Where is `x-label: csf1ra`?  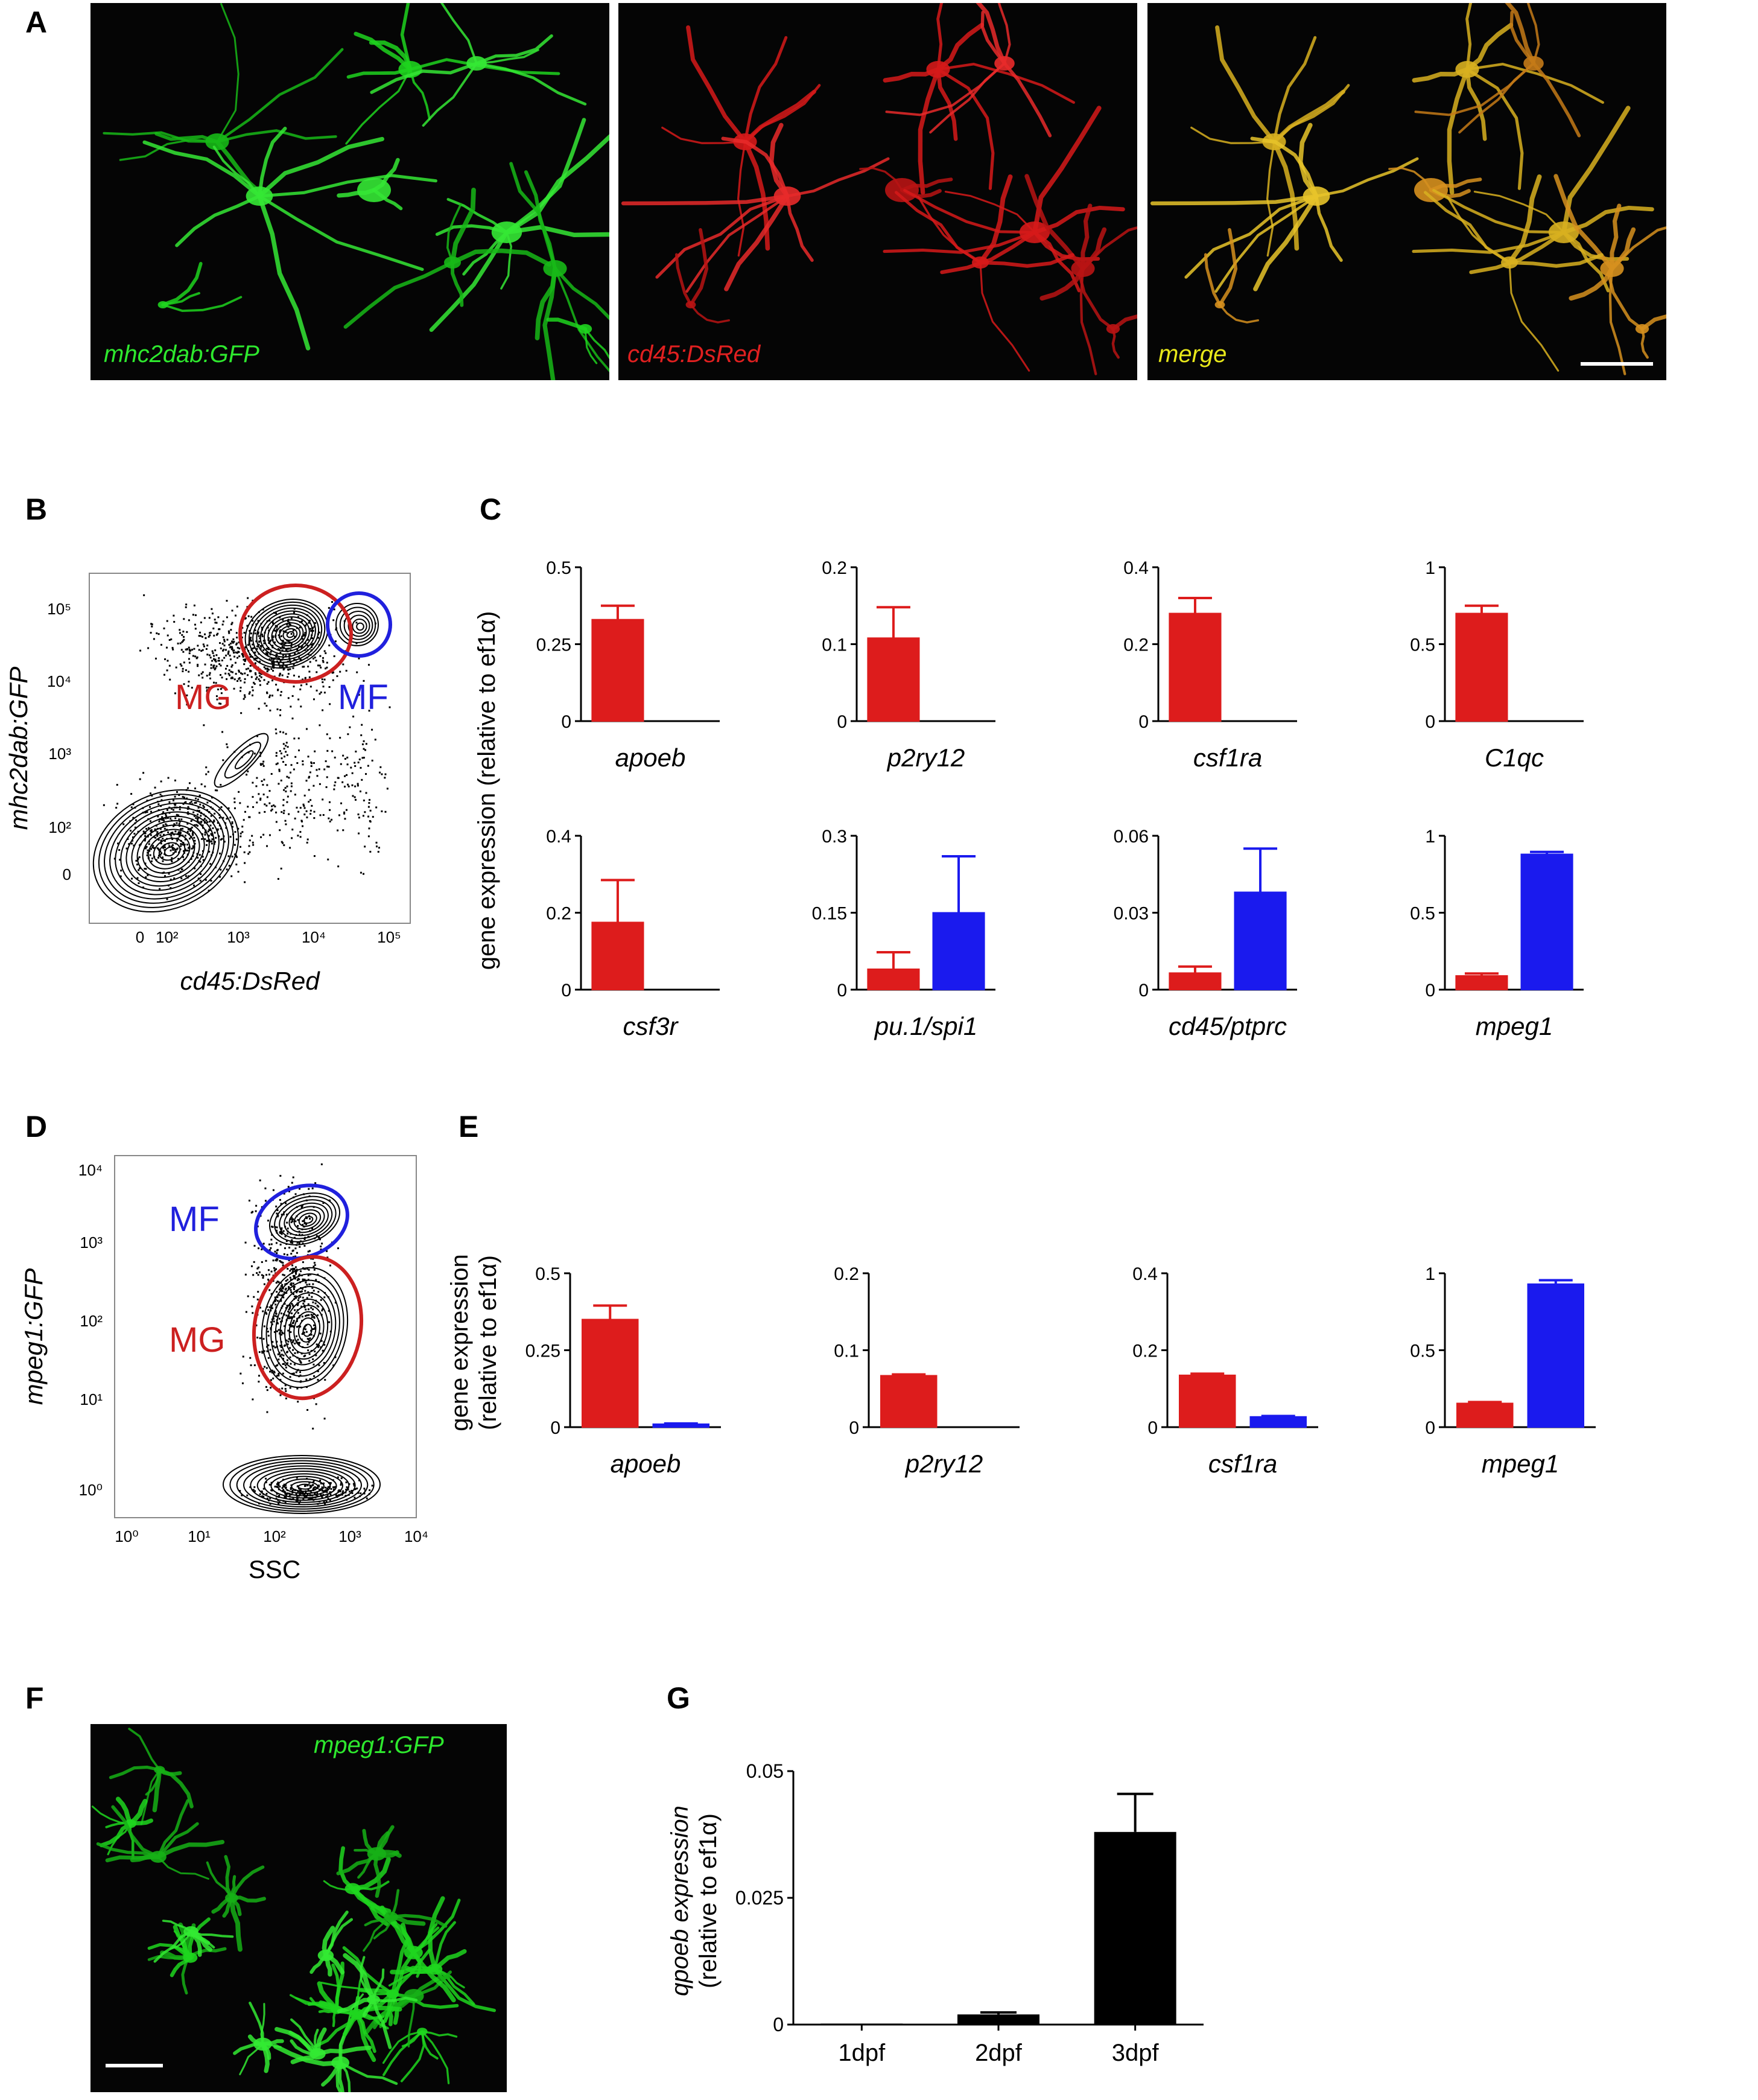
x-label: csf1ra is located at coordinates (1227, 758).